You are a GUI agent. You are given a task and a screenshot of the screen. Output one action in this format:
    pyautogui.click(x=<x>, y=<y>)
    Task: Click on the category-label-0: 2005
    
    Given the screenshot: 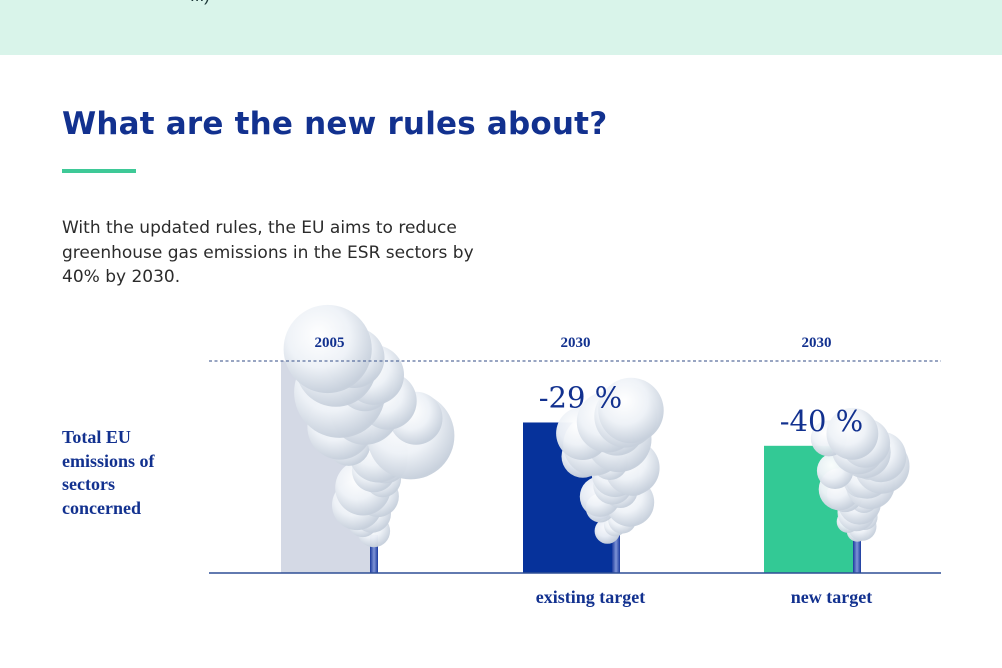 What is the action you would take?
    pyautogui.click(x=330, y=343)
    